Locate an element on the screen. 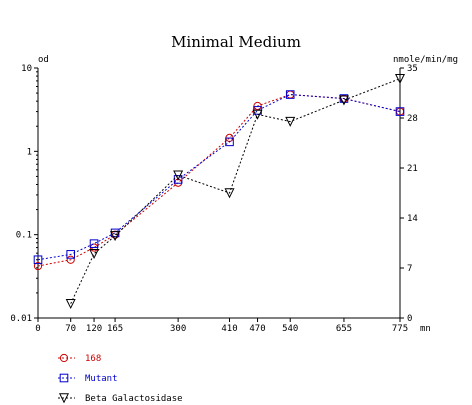 The image size is (472, 405). x-tick-label: 470 is located at coordinates (257, 329).